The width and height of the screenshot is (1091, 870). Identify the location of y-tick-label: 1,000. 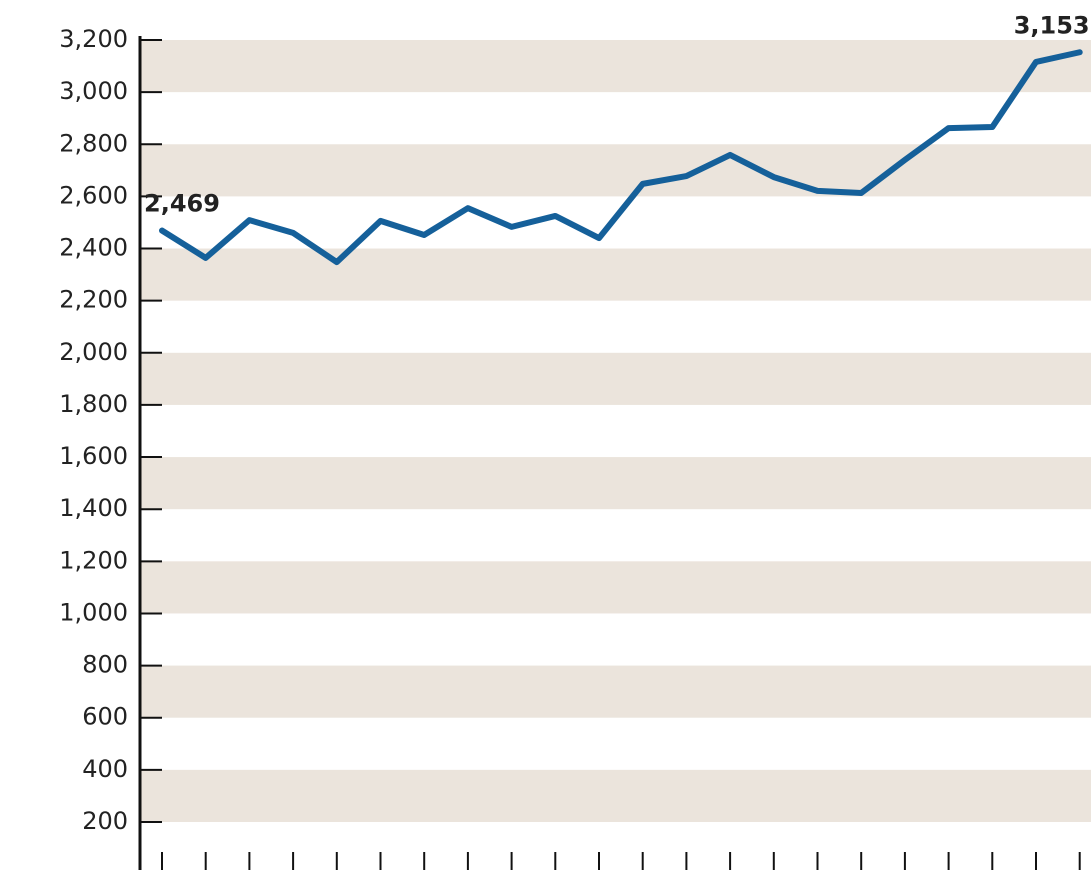
(93, 612).